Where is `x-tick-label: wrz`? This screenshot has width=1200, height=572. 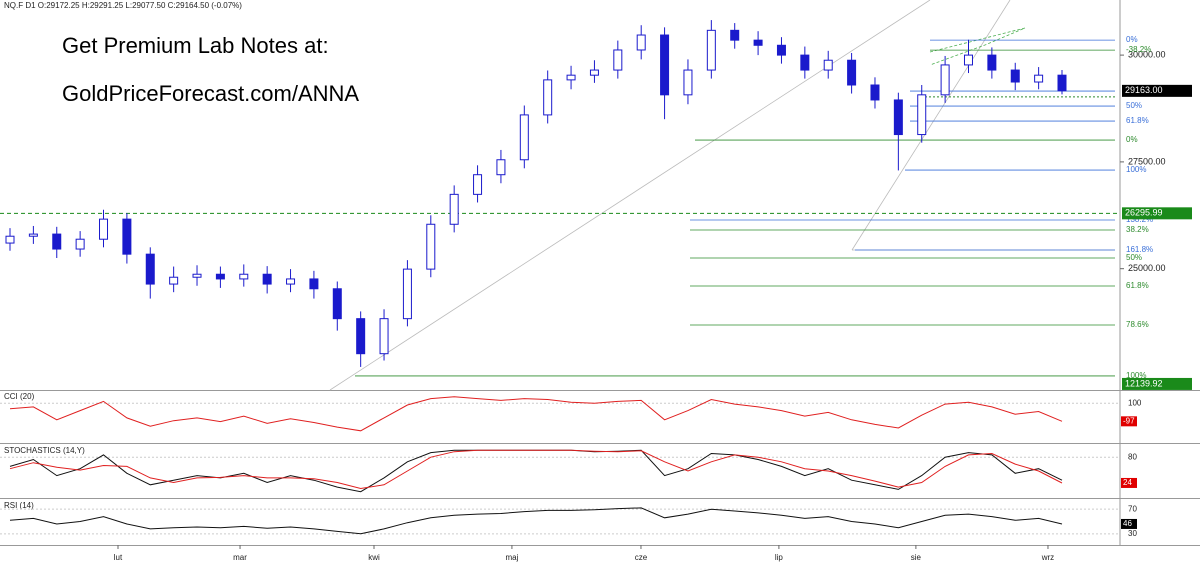 x-tick-label: wrz is located at coordinates (1047, 557).